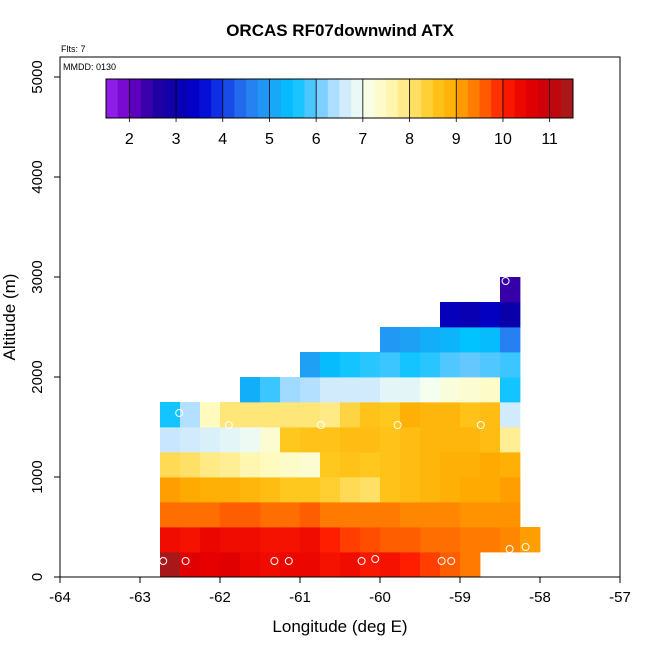 The width and height of the screenshot is (650, 650). I want to click on colorbar-tick-label: 10, so click(503, 139).